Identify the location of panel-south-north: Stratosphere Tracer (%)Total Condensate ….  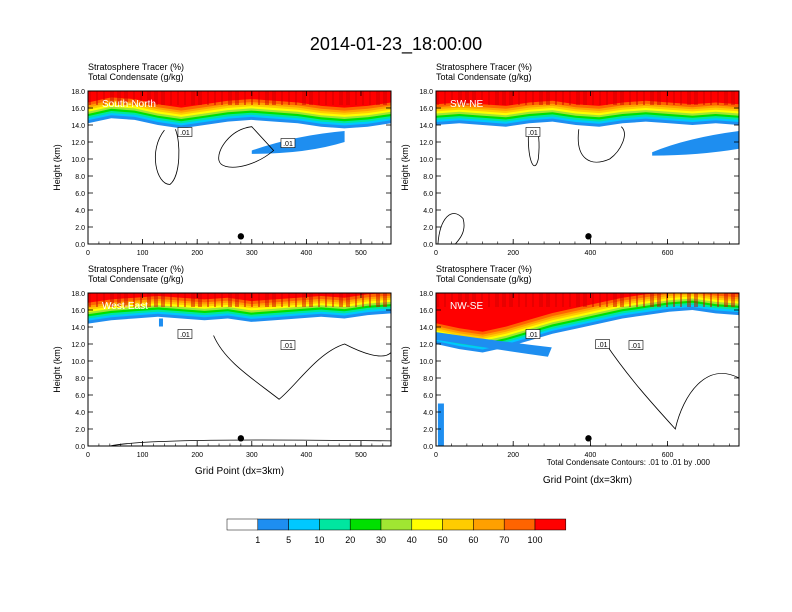
(222, 159).